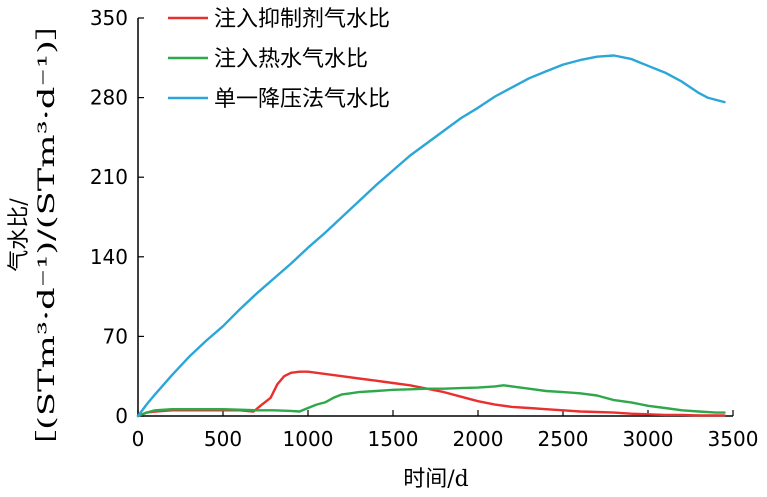 The image size is (767, 497). What do you see at coordinates (109, 257) in the screenshot?
I see `y-tick-label: 140` at bounding box center [109, 257].